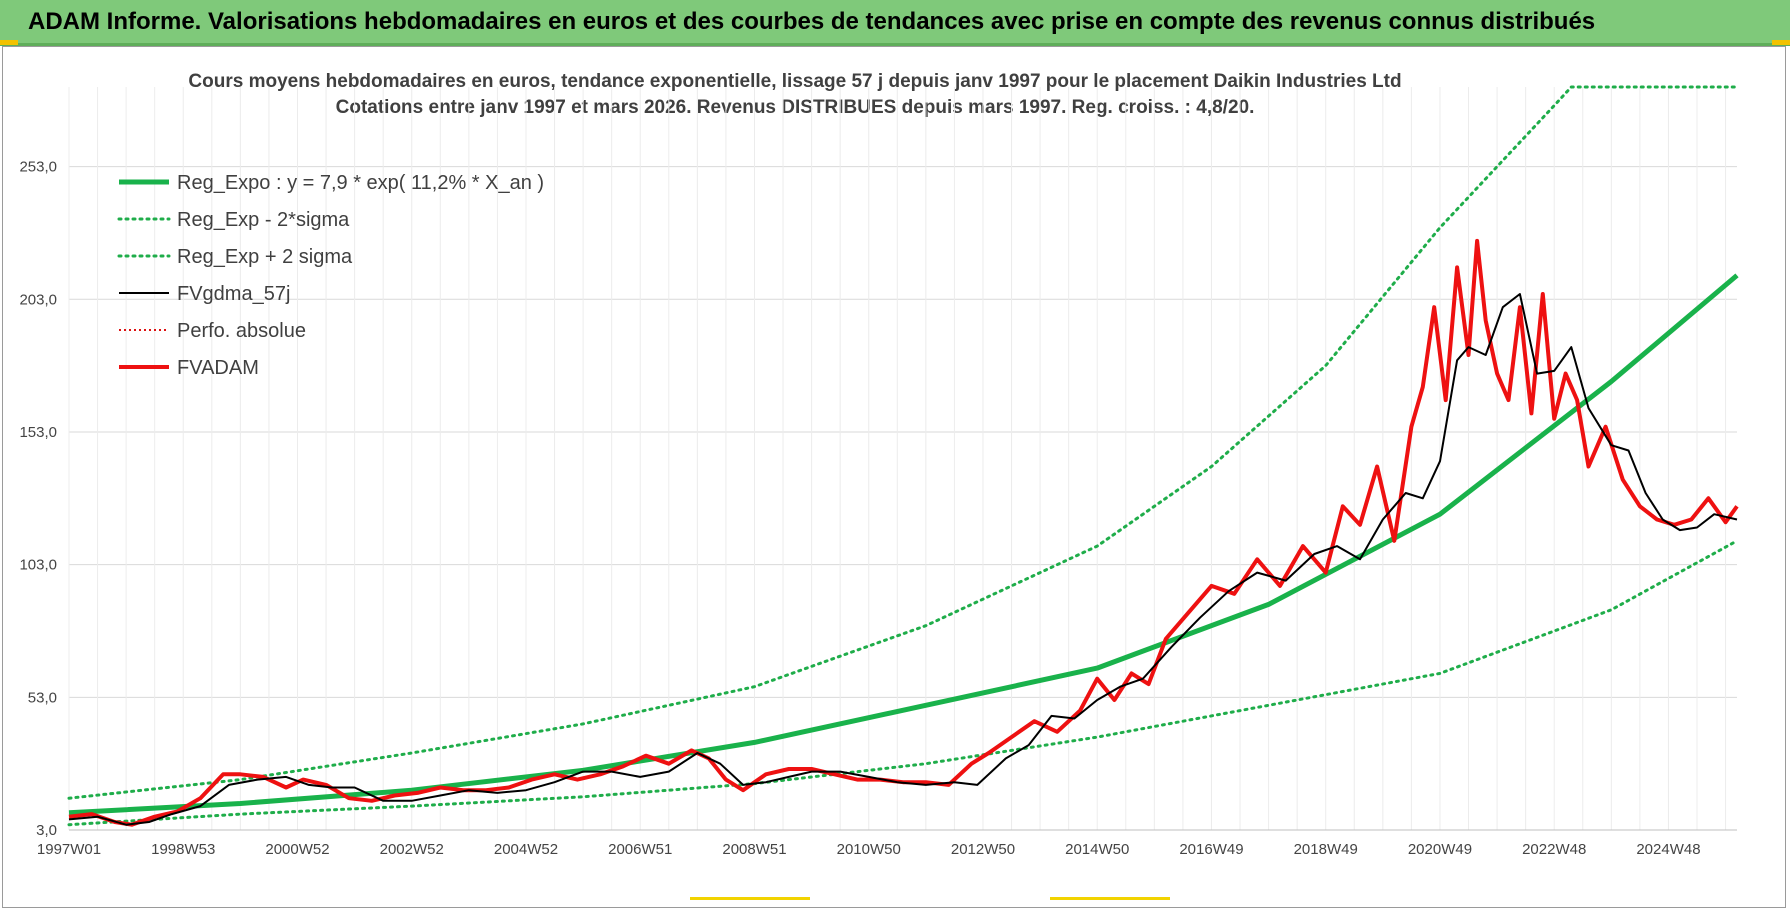 This screenshot has height=912, width=1790. I want to click on x-tick-label: 2018W49, so click(1326, 849).